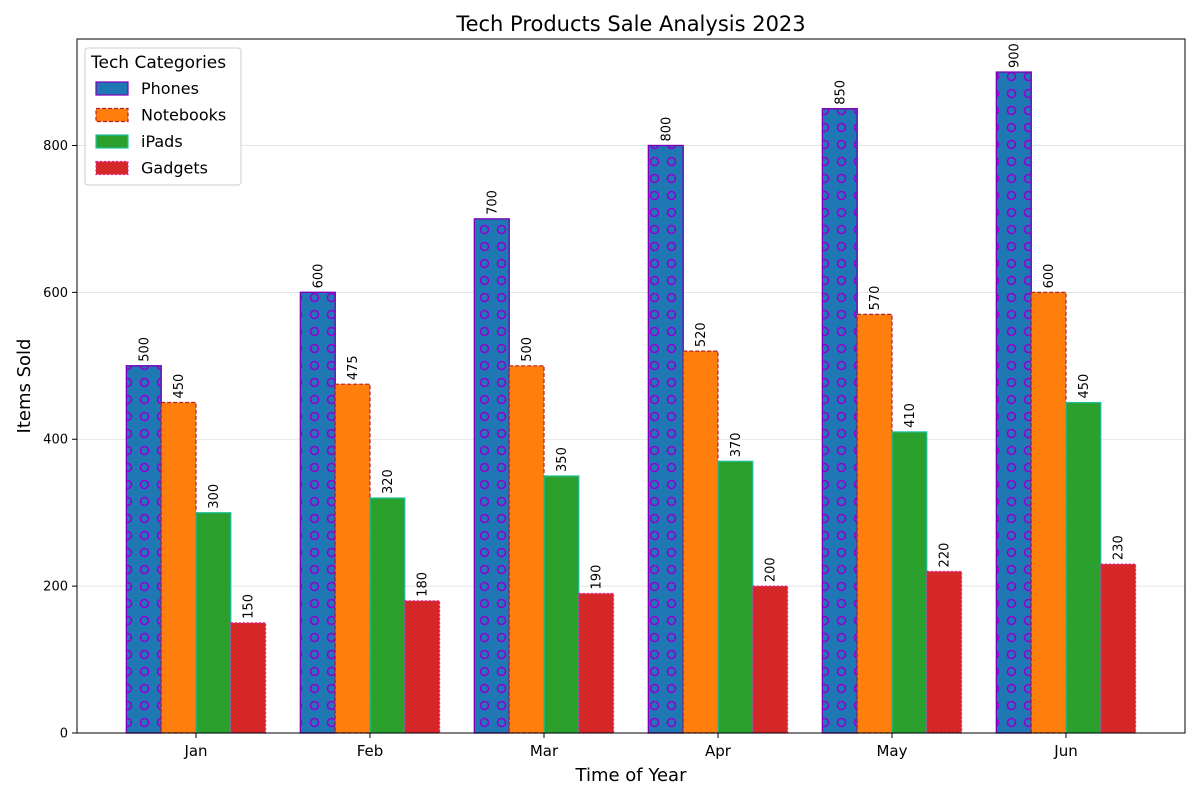  Describe the element at coordinates (1084, 386) in the screenshot. I see `data-label-ipads: 450` at that location.